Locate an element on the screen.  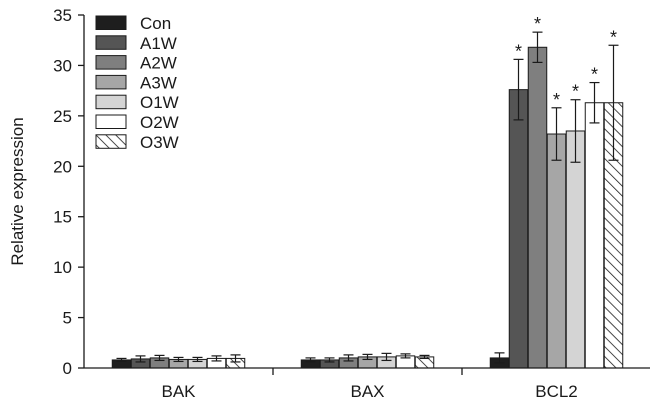
legend-label: A3W is located at coordinates (158, 82).